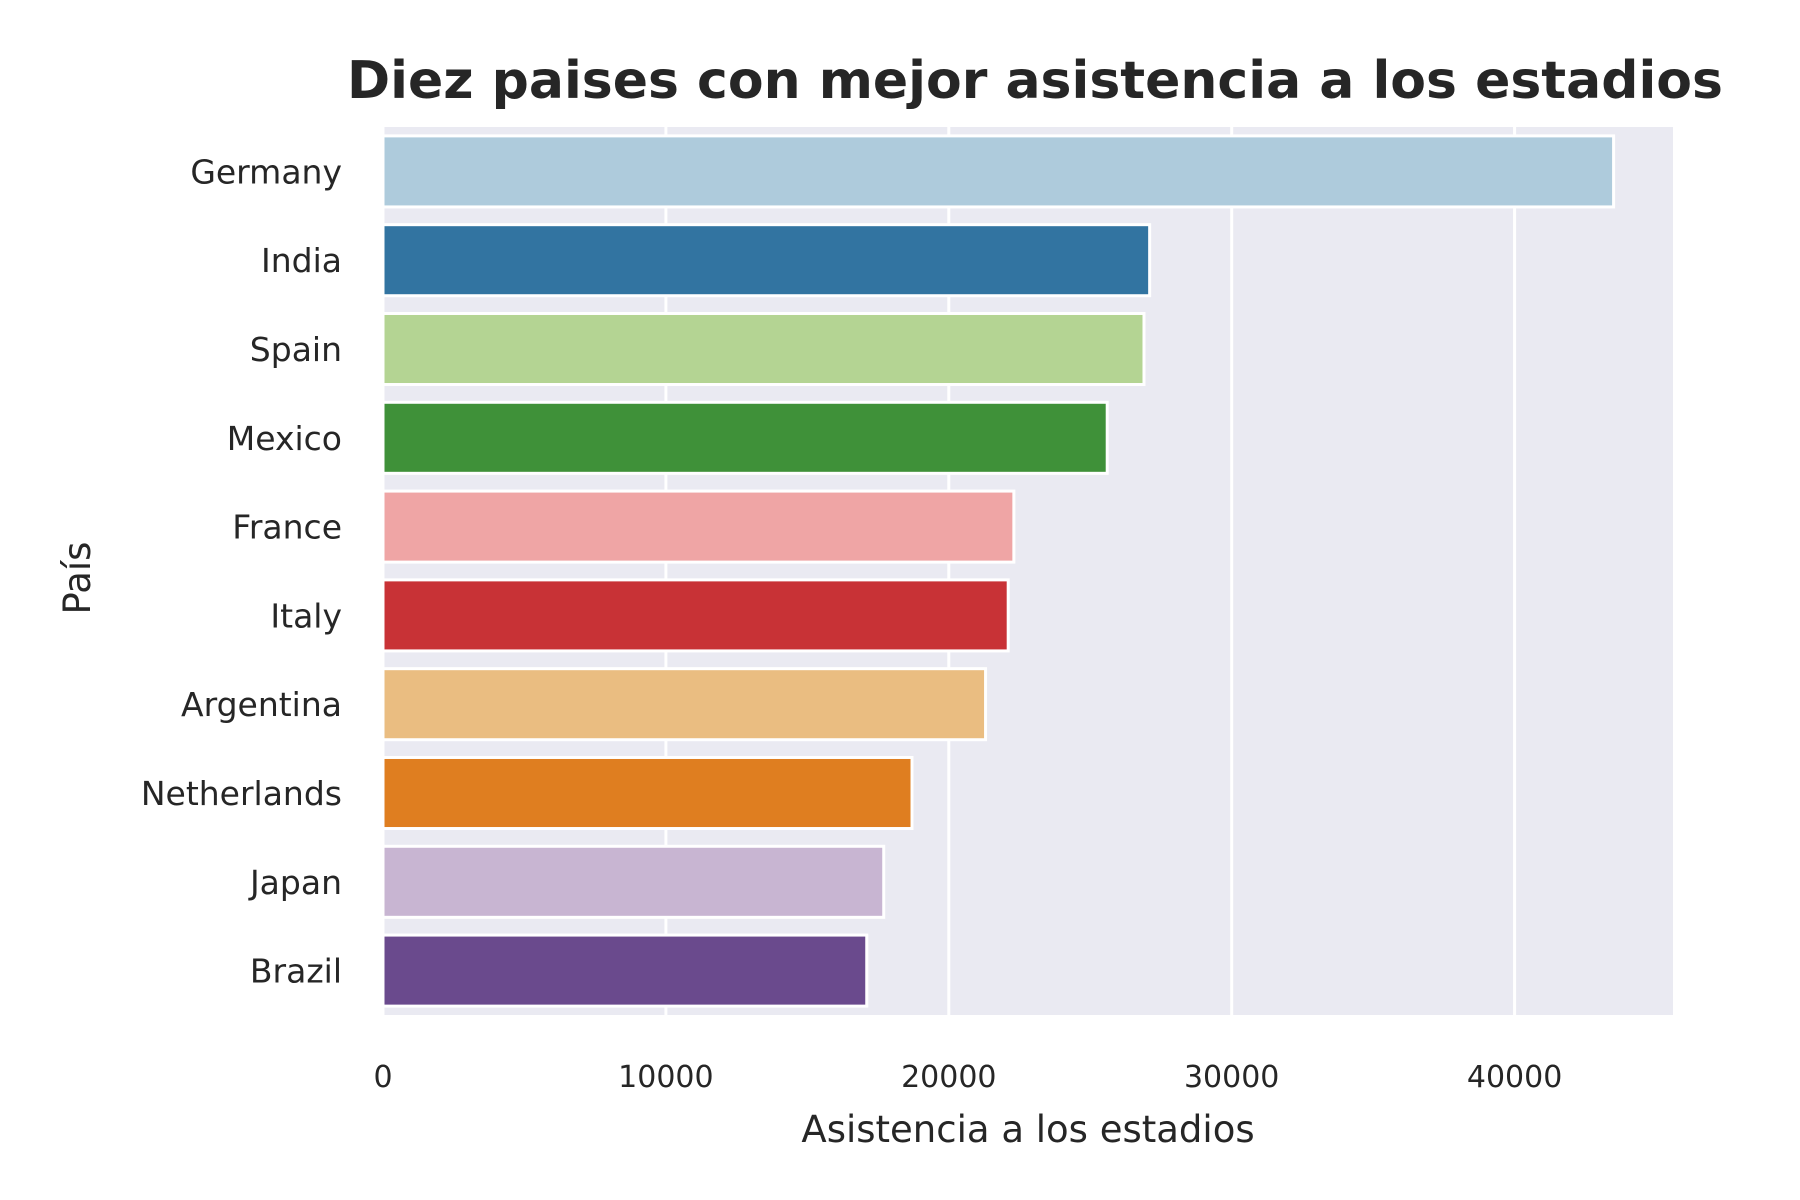 The height and width of the screenshot is (1200, 1800). Describe the element at coordinates (295, 882) in the screenshot. I see `y-tick-label-japan: Japan` at that location.